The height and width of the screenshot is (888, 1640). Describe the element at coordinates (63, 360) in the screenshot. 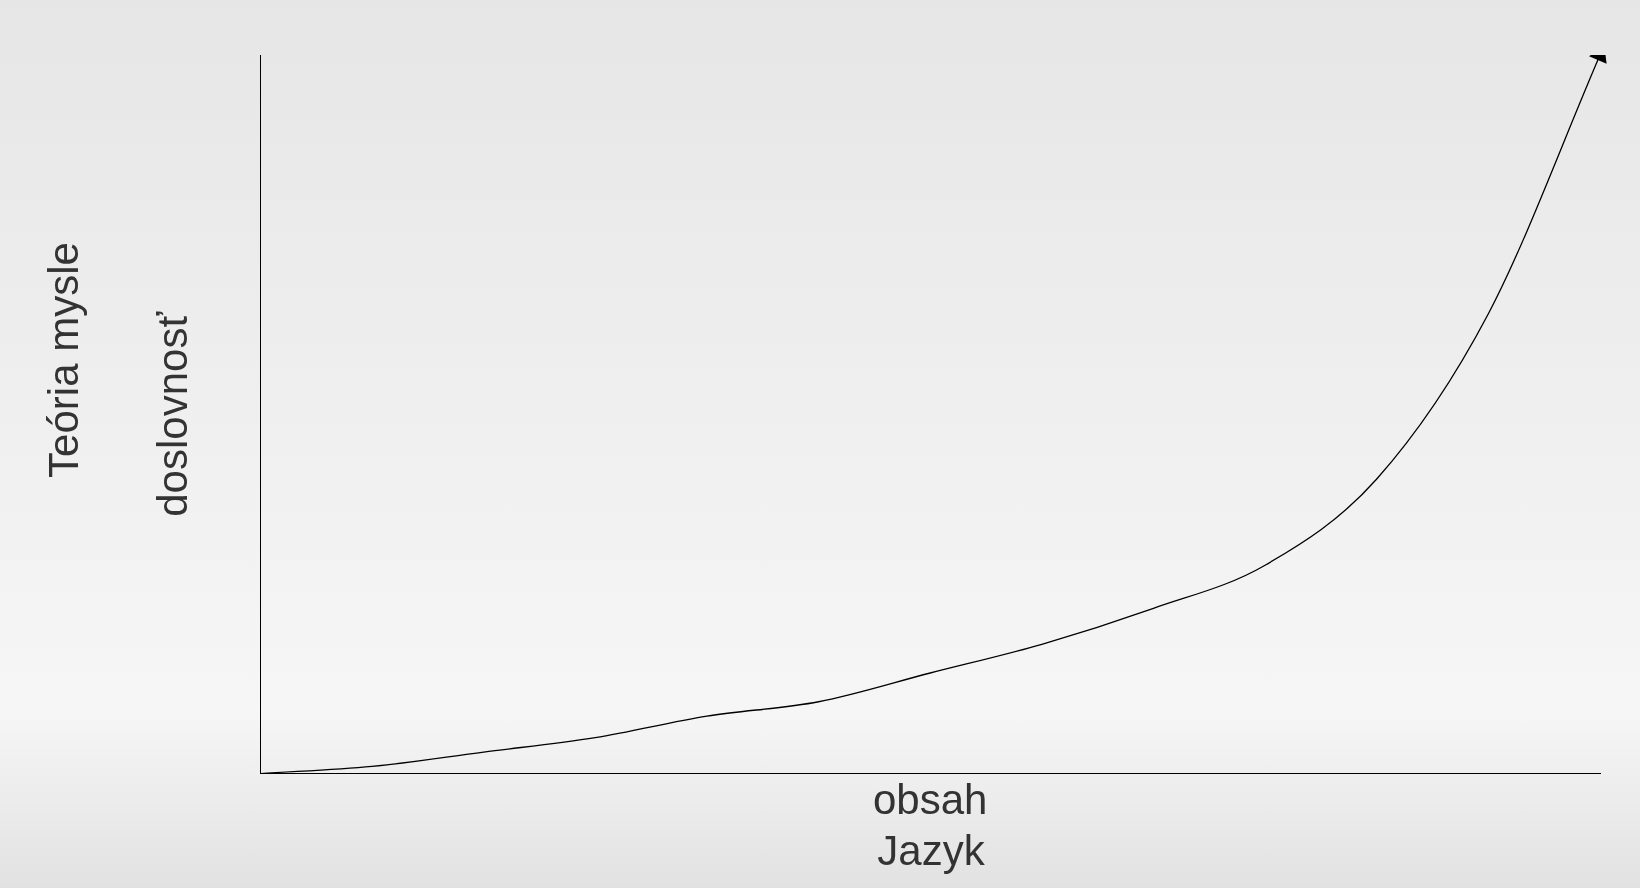

I see `text: Teória mysle` at that location.